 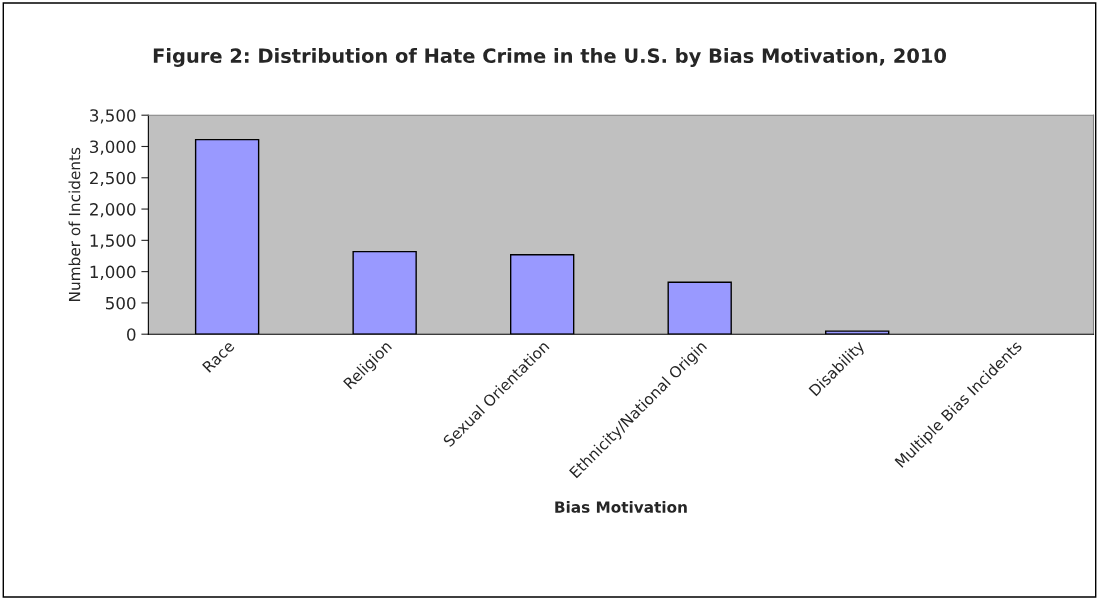 I want to click on y-tick-label: 2,000, so click(x=113, y=210).